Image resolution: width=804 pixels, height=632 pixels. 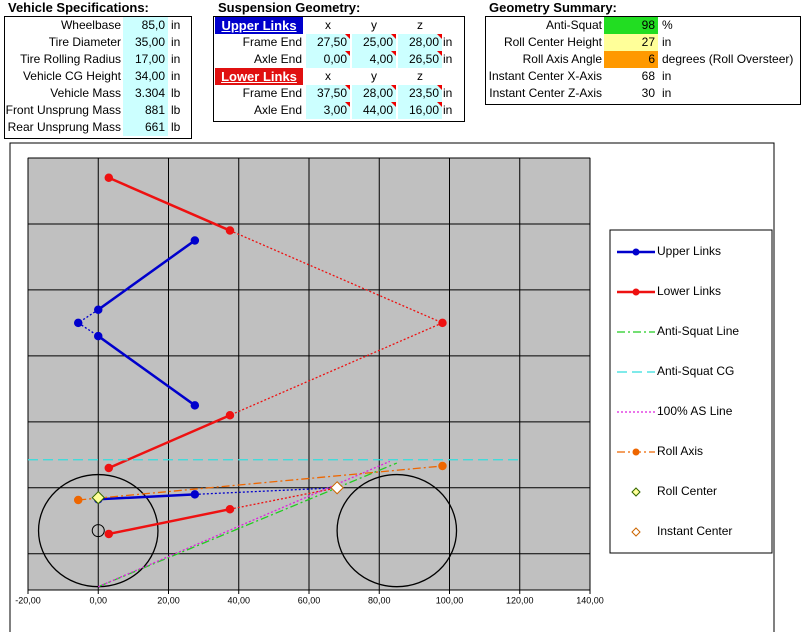 What do you see at coordinates (420, 93) in the screenshot?
I see `link-value: 23,50` at bounding box center [420, 93].